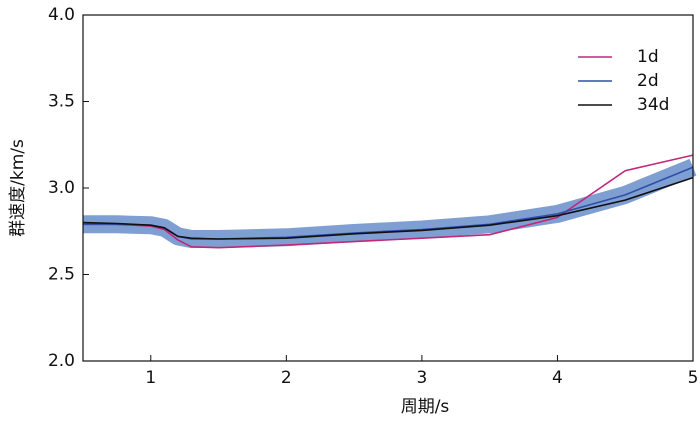 Image resolution: width=700 pixels, height=424 pixels. What do you see at coordinates (648, 81) in the screenshot?
I see `legend-label: 2d` at bounding box center [648, 81].